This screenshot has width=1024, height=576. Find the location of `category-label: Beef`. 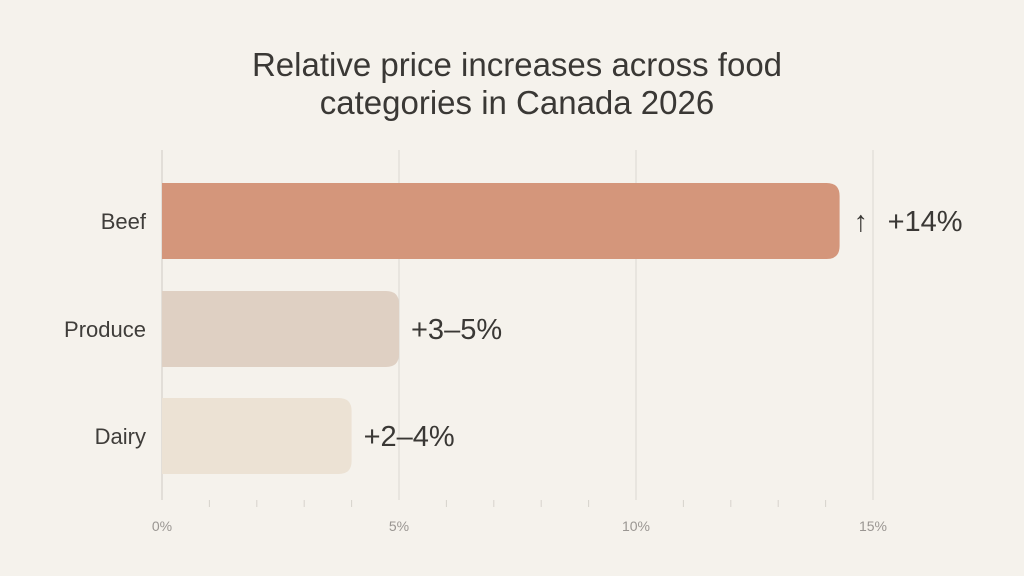

category-label: Beef is located at coordinates (124, 221).